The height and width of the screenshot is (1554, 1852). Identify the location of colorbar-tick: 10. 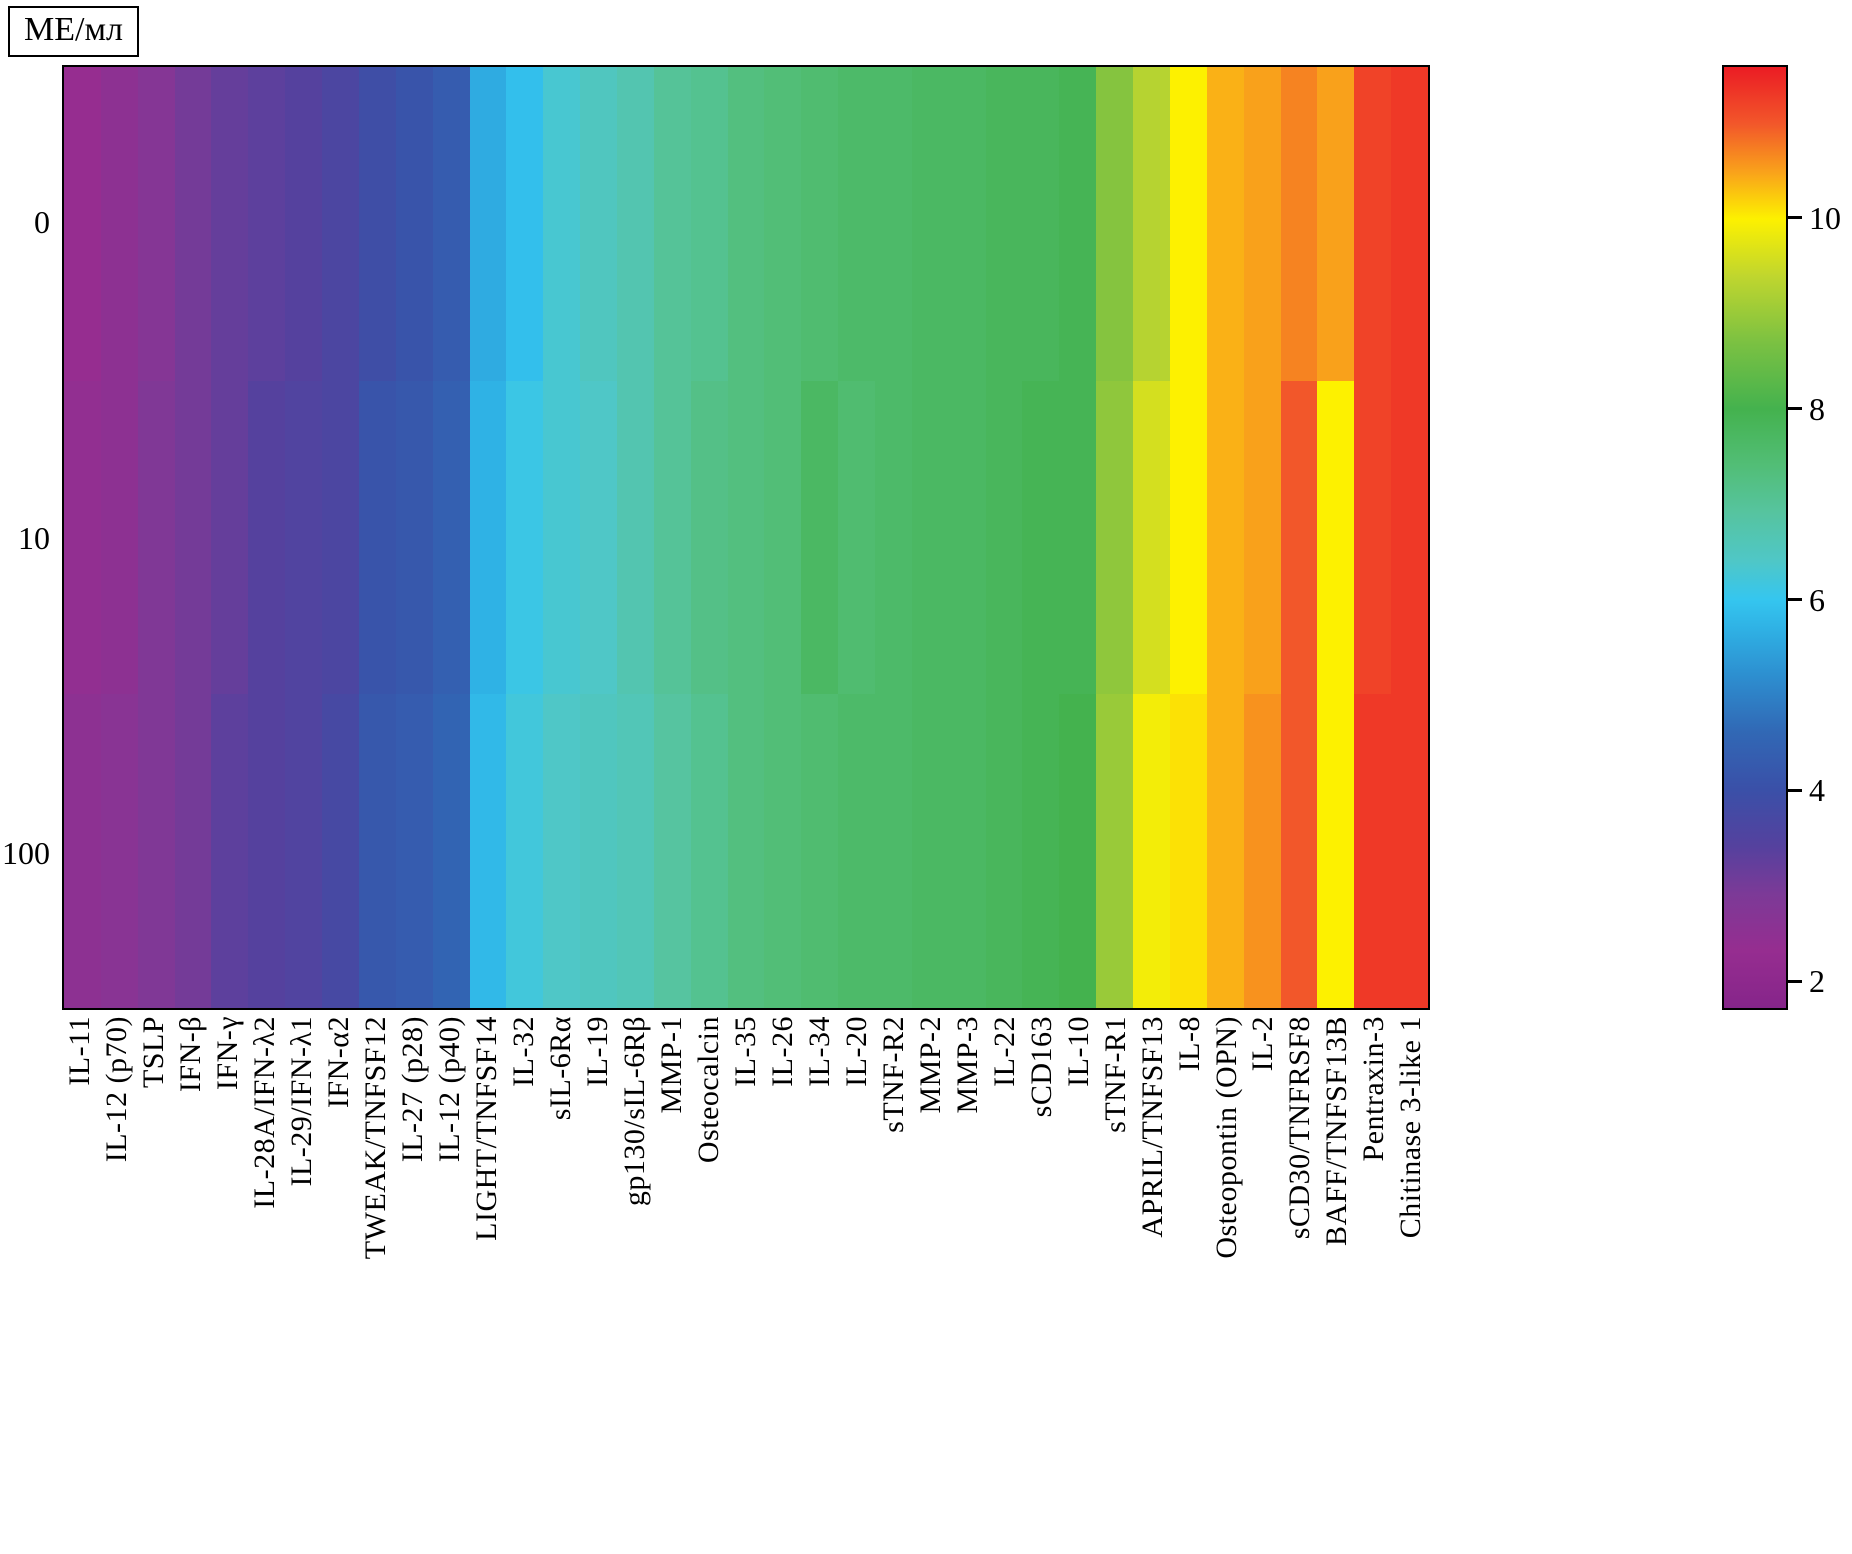
(1814, 218).